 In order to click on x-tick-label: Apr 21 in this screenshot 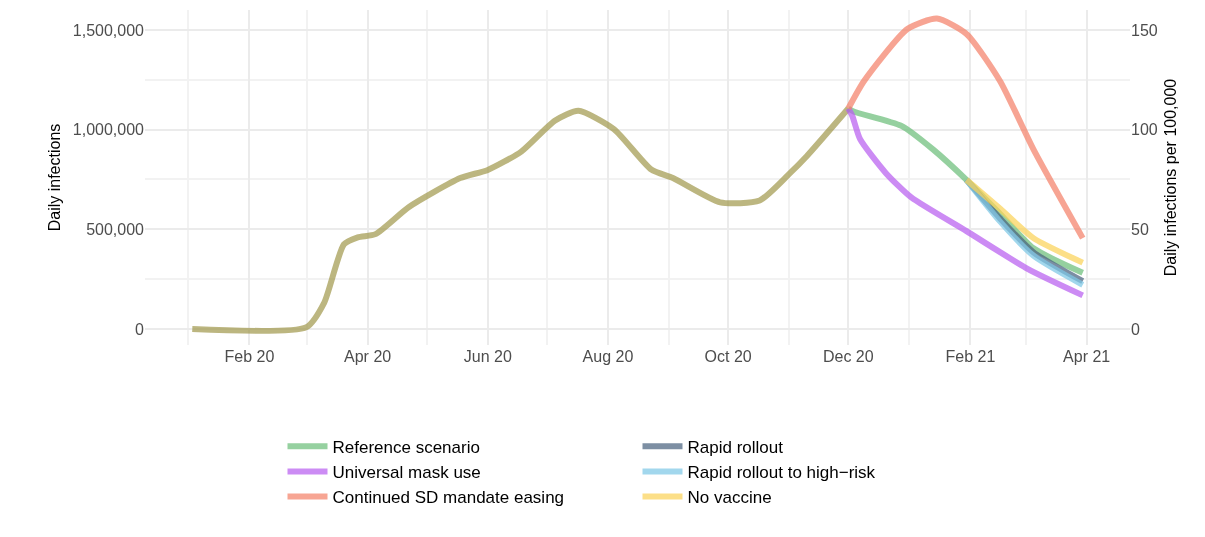, I will do `click(1087, 356)`.